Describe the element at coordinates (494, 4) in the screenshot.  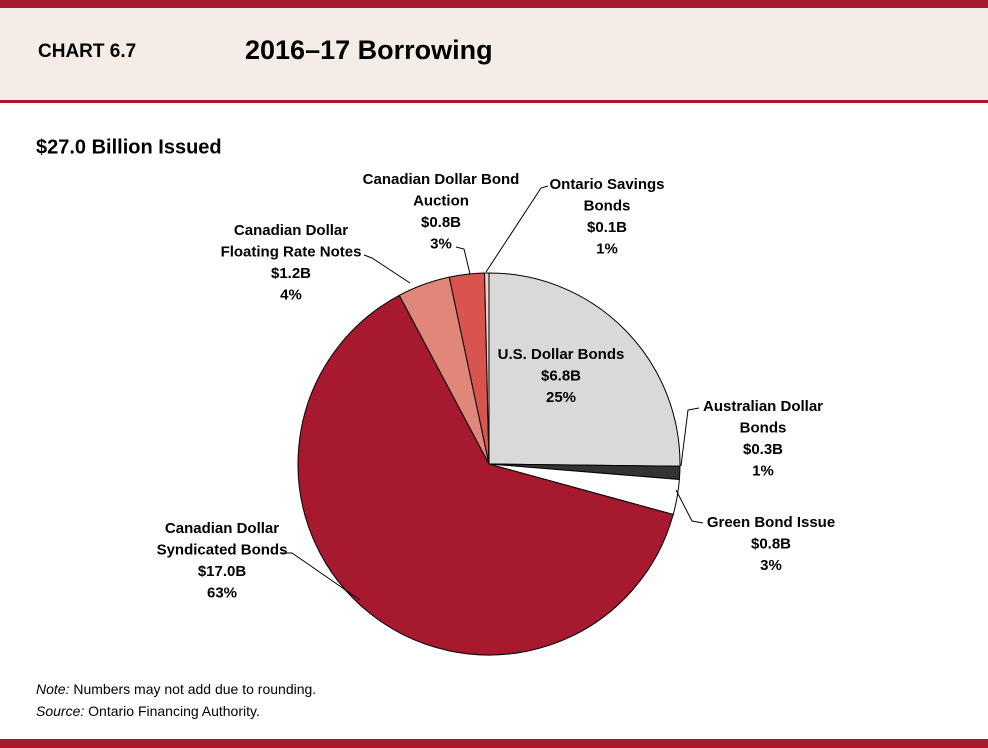
I see `top-rule` at that location.